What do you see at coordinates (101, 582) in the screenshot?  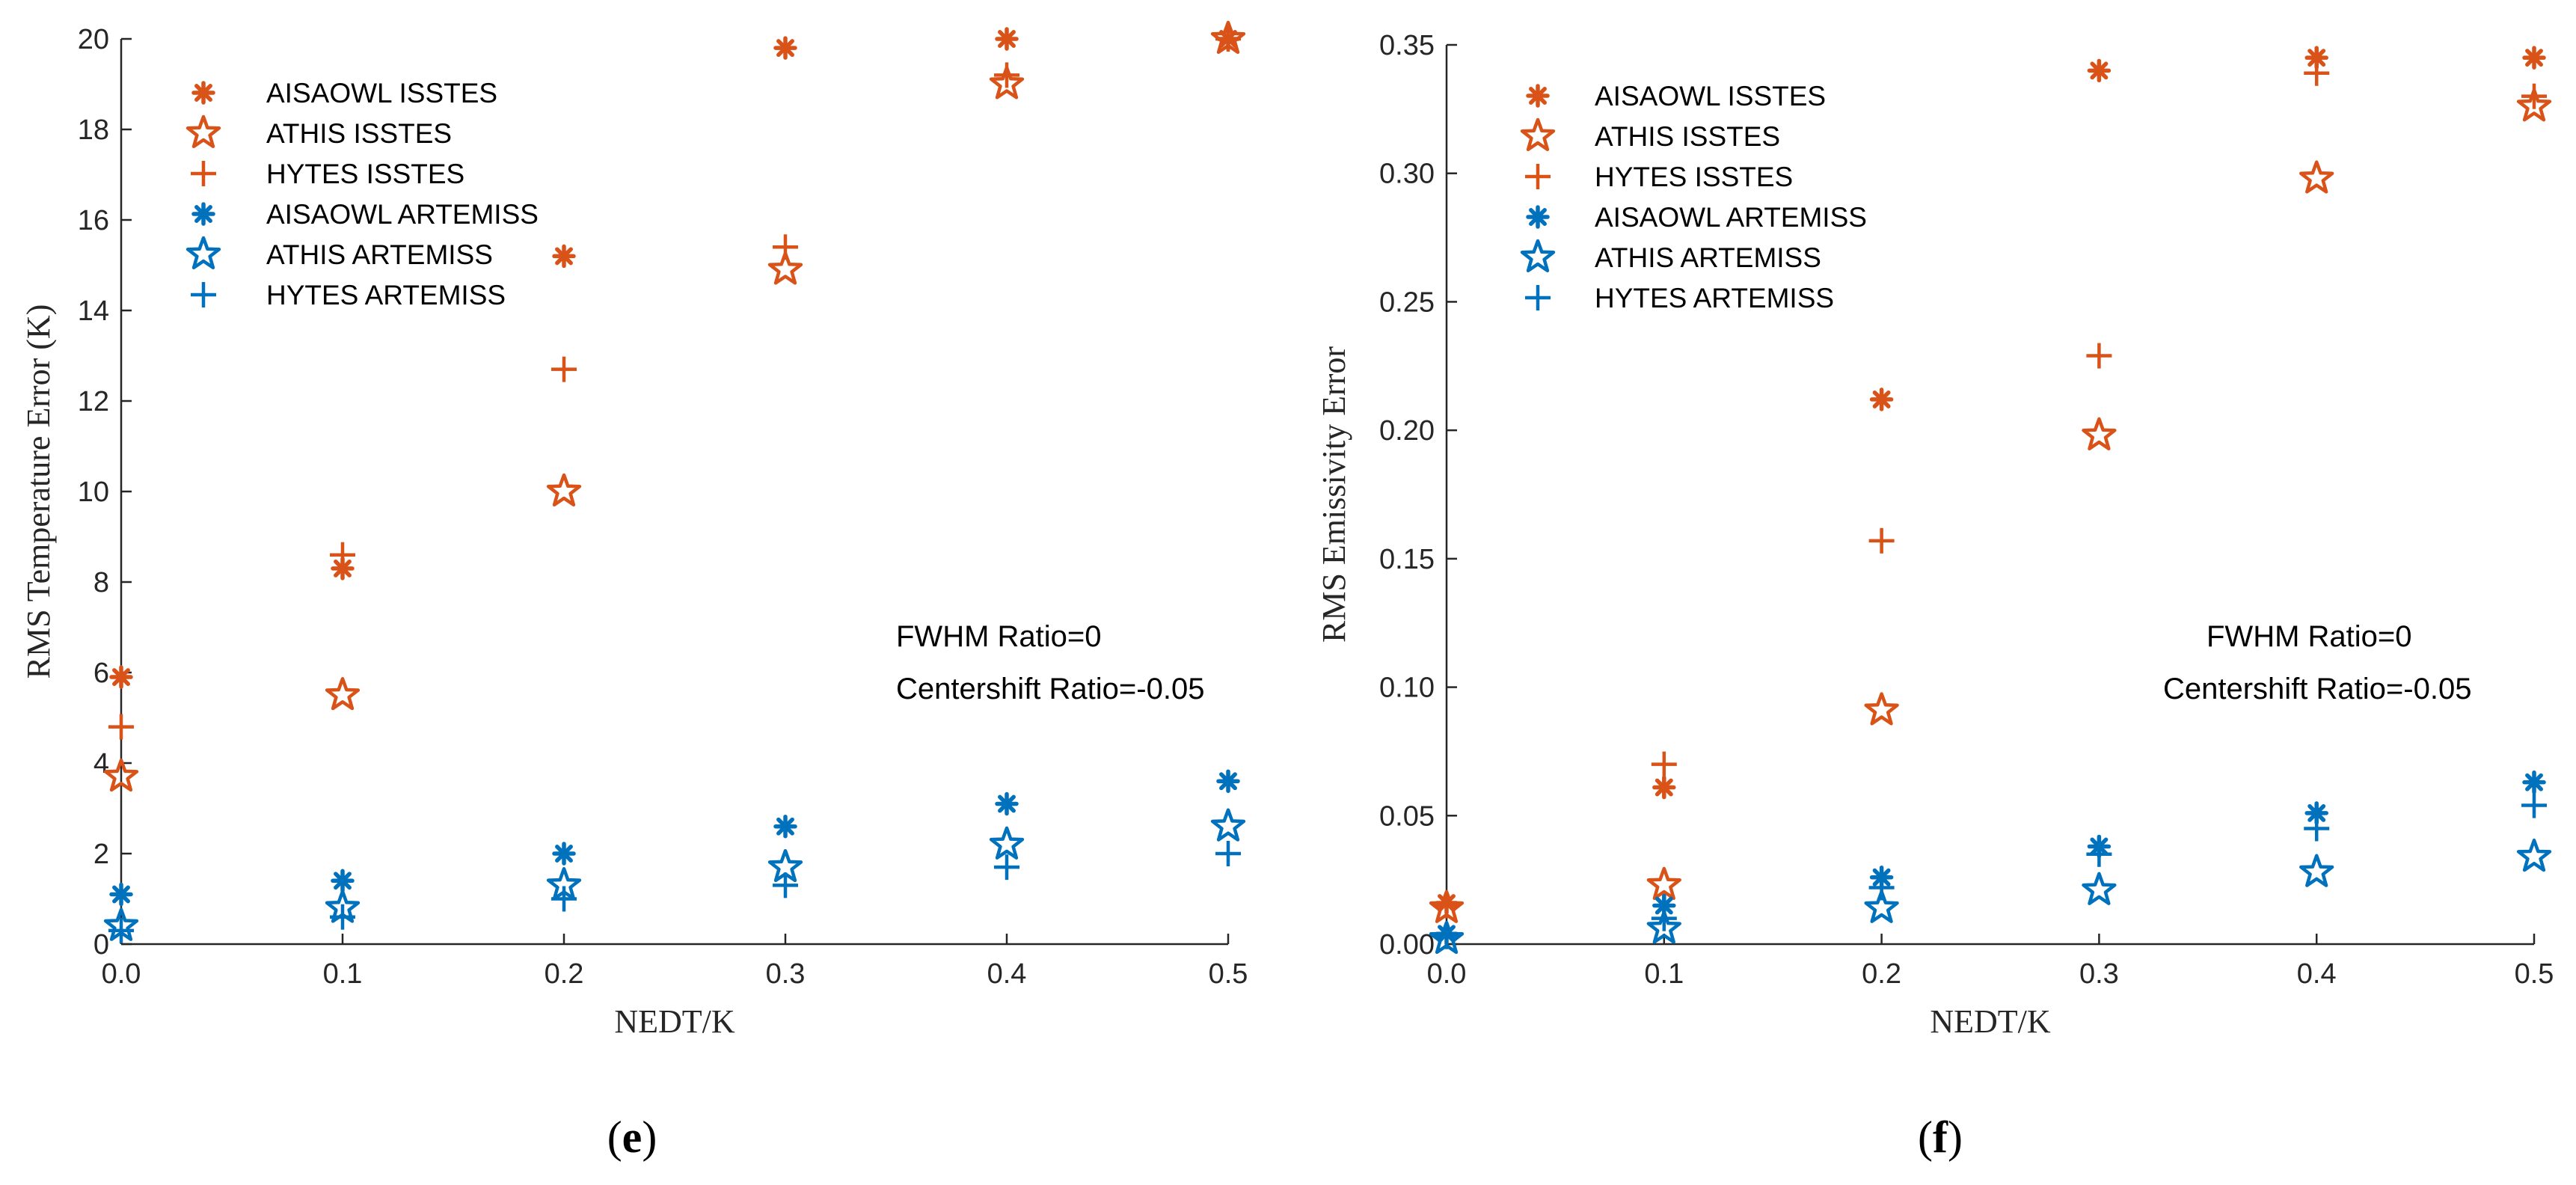 I see `y-tick-label: 8` at bounding box center [101, 582].